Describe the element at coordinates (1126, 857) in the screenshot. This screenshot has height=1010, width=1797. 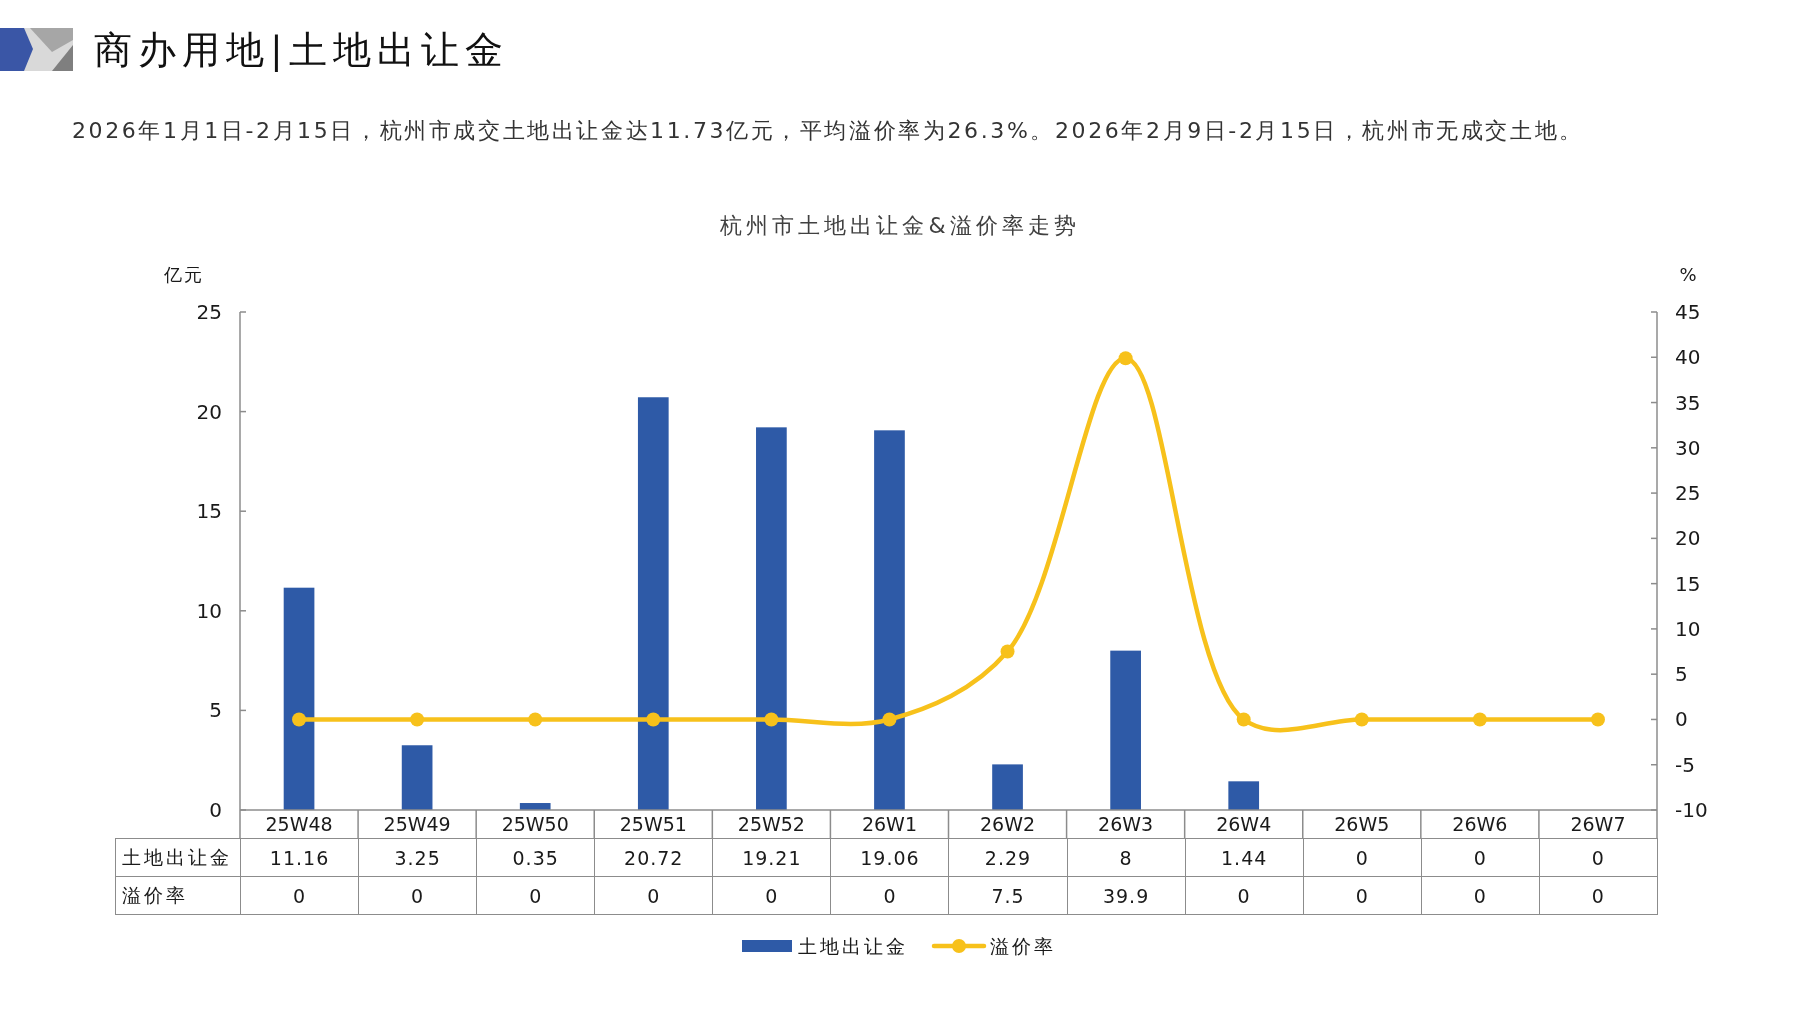
I see `data-label: 8` at that location.